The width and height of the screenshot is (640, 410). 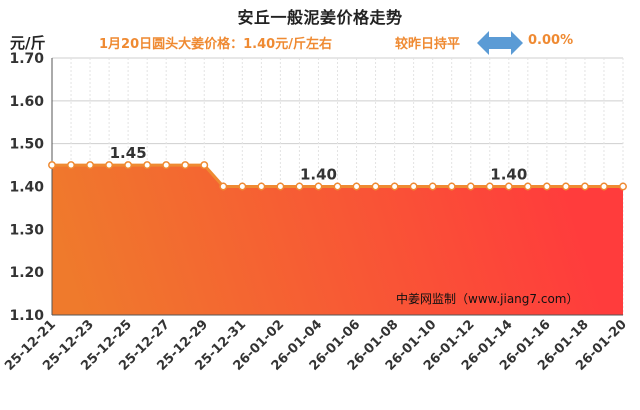 What do you see at coordinates (26, 145) in the screenshot?
I see `y-tick-label: 1.50` at bounding box center [26, 145].